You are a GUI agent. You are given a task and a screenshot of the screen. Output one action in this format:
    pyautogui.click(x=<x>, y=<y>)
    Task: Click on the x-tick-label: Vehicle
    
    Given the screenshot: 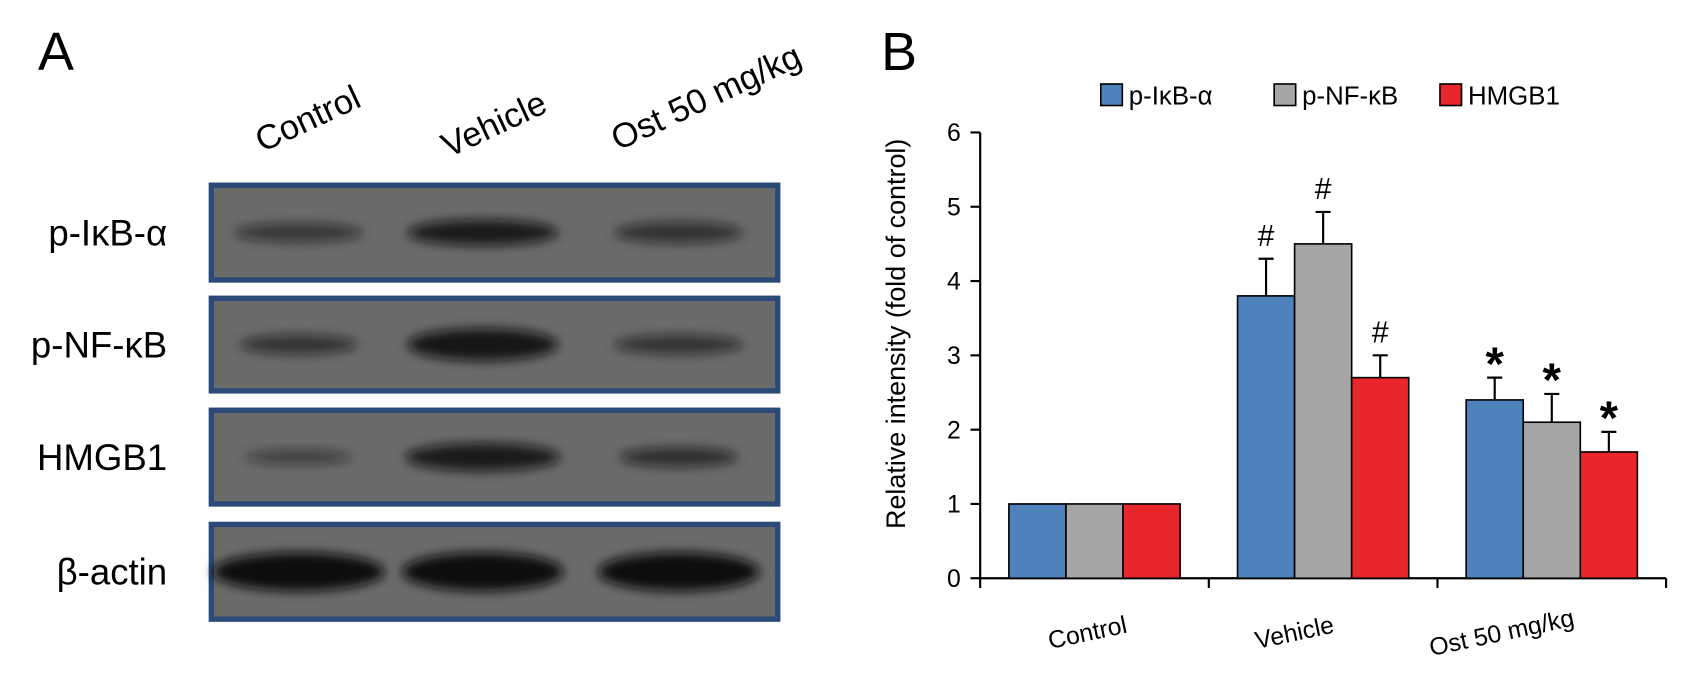 What is the action you would take?
    pyautogui.click(x=1295, y=633)
    